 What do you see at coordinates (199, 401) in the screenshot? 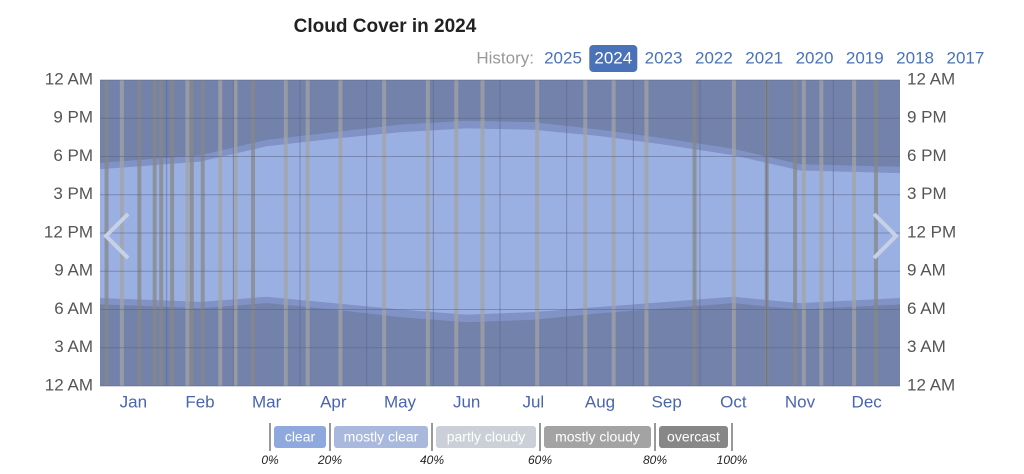
I see `x-tick-label: Feb` at bounding box center [199, 401].